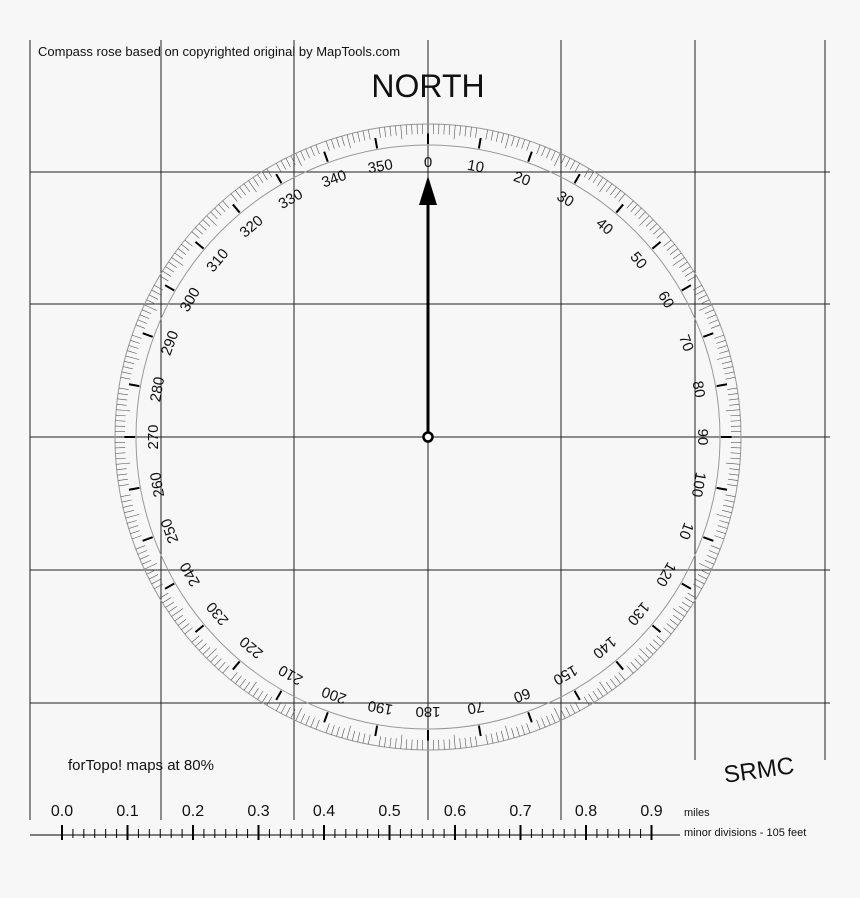 This screenshot has width=860, height=898. What do you see at coordinates (141, 765) in the screenshot?
I see `map-note: forTopo! maps at 80%` at bounding box center [141, 765].